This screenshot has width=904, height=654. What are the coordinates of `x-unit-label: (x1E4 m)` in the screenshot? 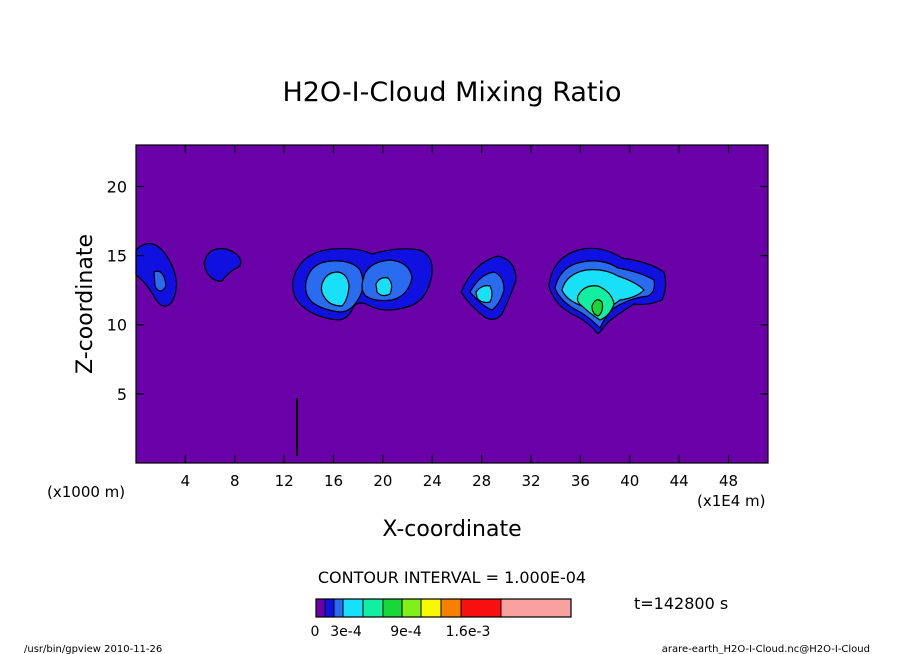 It's located at (731, 501).